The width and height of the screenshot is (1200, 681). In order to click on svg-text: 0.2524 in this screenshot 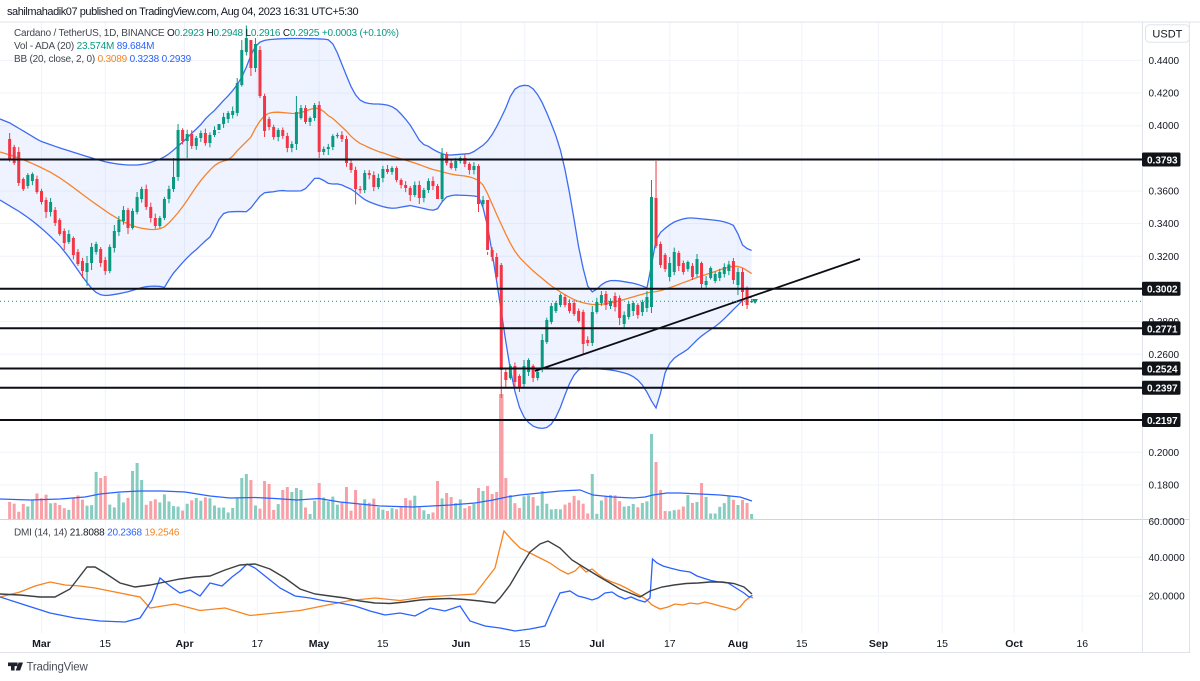, I will do `click(1162, 370)`.